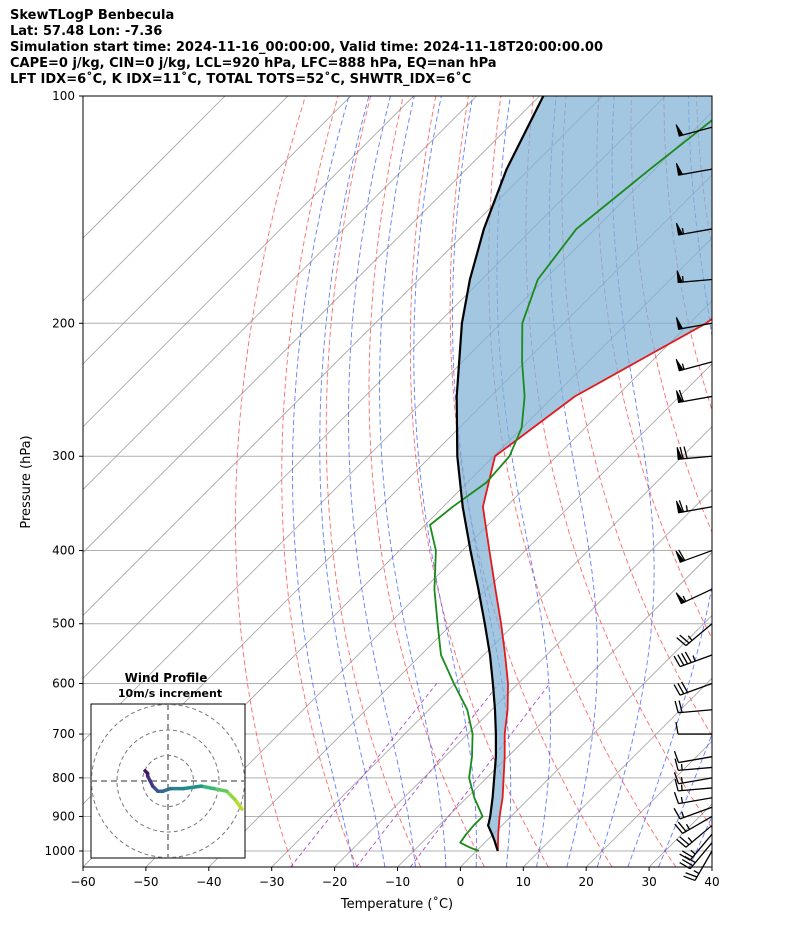 The height and width of the screenshot is (937, 794). Describe the element at coordinates (208, 882) in the screenshot. I see `x-tick-label: −40` at that location.